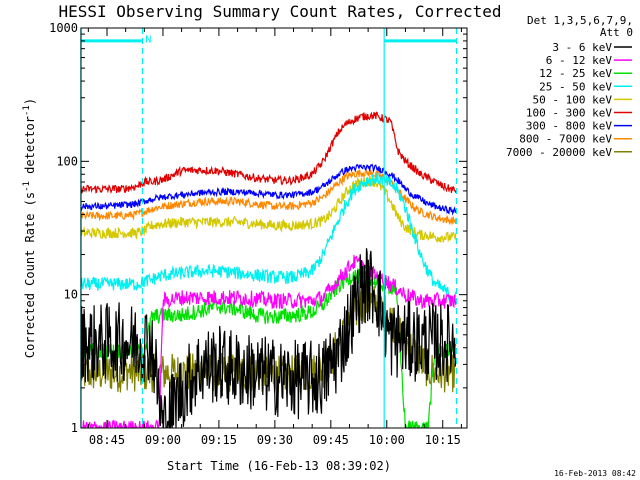 This screenshot has width=640, height=480. Describe the element at coordinates (279, 466) in the screenshot. I see `x-axis-label: Start Time (16-Feb-13 08:39:02)` at that location.